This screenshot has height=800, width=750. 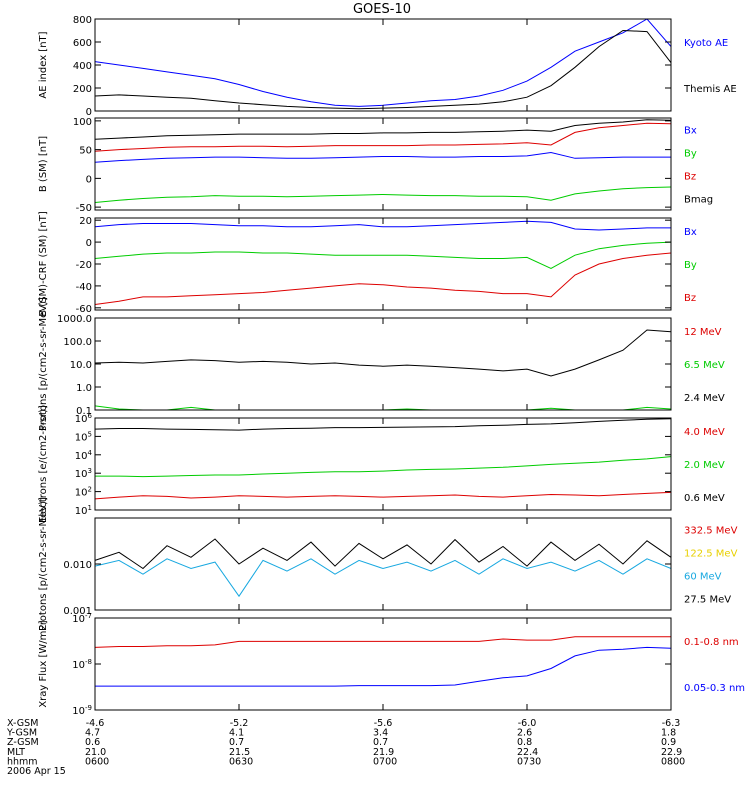 What do you see at coordinates (704, 432) in the screenshot?
I see `legend-label: 4.0 MeV` at bounding box center [704, 432].